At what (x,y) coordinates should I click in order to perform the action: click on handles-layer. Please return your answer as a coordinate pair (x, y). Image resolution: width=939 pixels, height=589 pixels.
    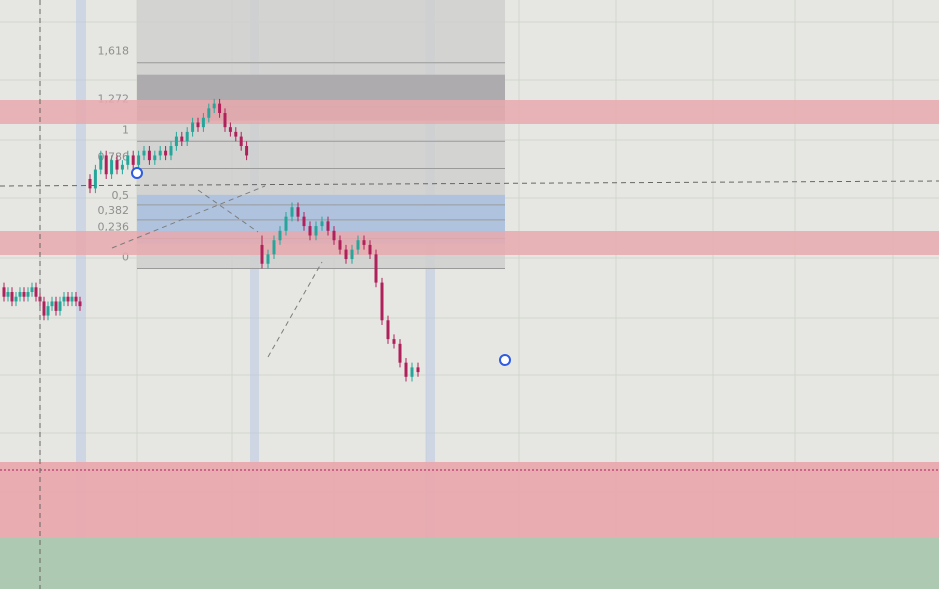
    Looking at the image, I should click on (321, 266).